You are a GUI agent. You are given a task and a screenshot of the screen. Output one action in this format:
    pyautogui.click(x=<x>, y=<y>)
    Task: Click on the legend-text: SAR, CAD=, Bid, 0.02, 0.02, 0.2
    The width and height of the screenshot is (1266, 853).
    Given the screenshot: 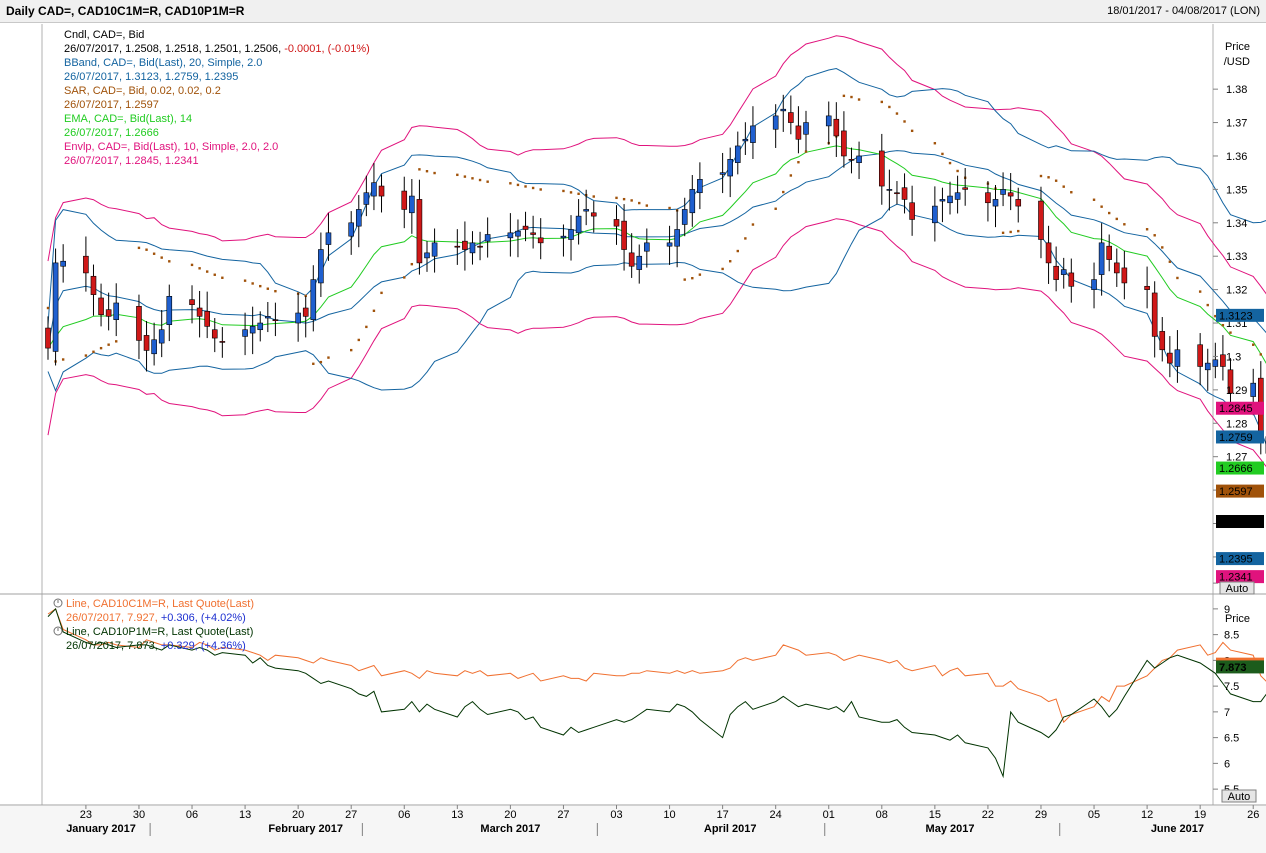 What is the action you would take?
    pyautogui.click(x=142, y=91)
    